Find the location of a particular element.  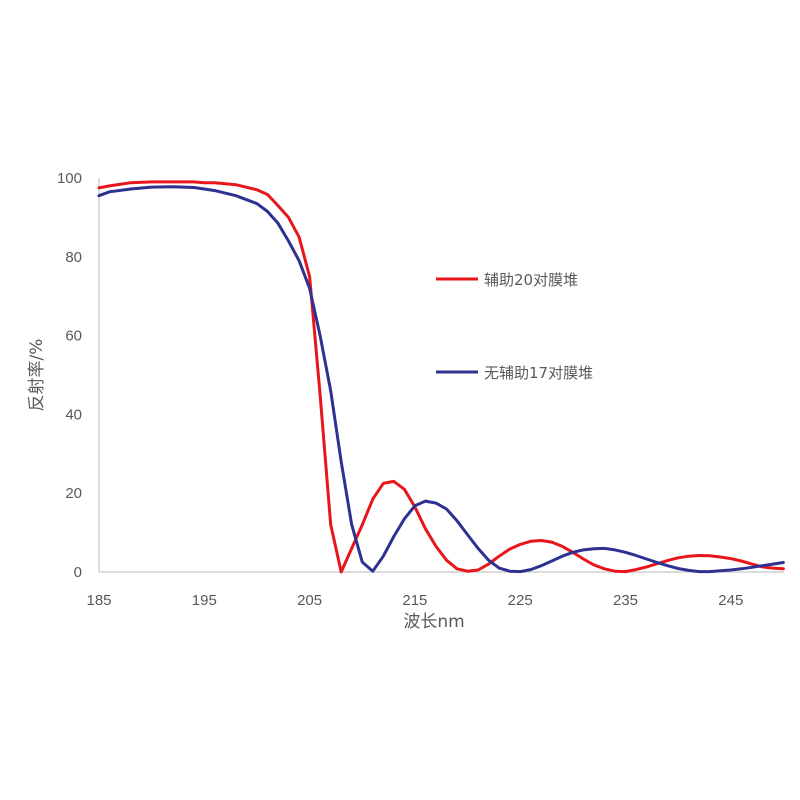

y-tick-label: 40 is located at coordinates (73, 414).